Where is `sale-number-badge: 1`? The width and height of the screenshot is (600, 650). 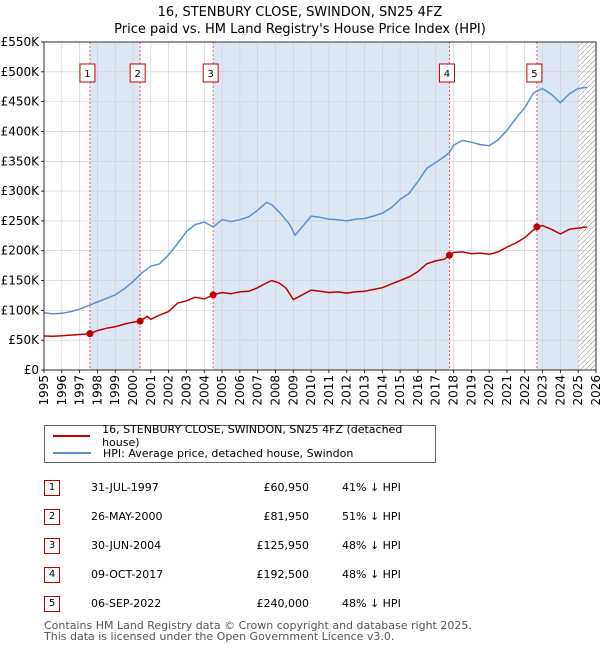 sale-number-badge: 1 is located at coordinates (52, 487).